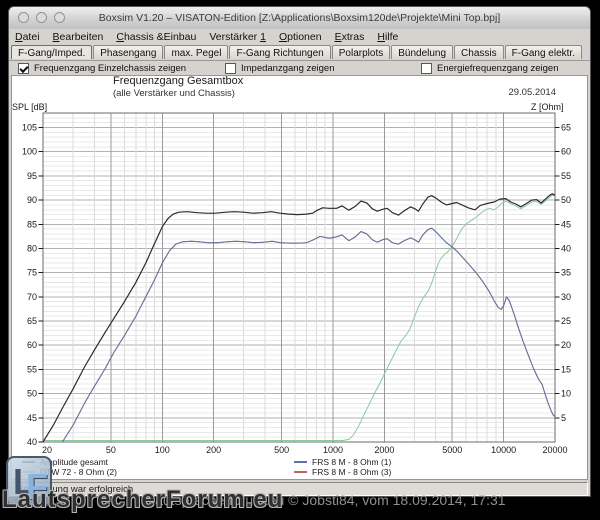  I want to click on menu-item-optionen: Optionen, so click(300, 37).